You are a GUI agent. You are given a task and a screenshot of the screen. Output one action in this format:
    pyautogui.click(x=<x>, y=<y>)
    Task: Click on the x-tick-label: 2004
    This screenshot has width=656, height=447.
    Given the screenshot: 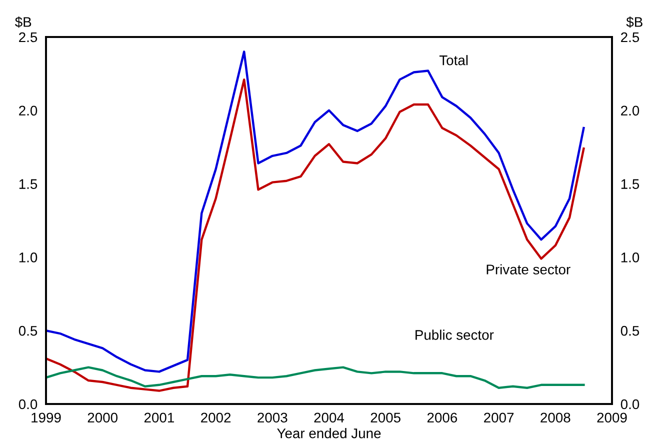 What is the action you would take?
    pyautogui.click(x=329, y=417)
    